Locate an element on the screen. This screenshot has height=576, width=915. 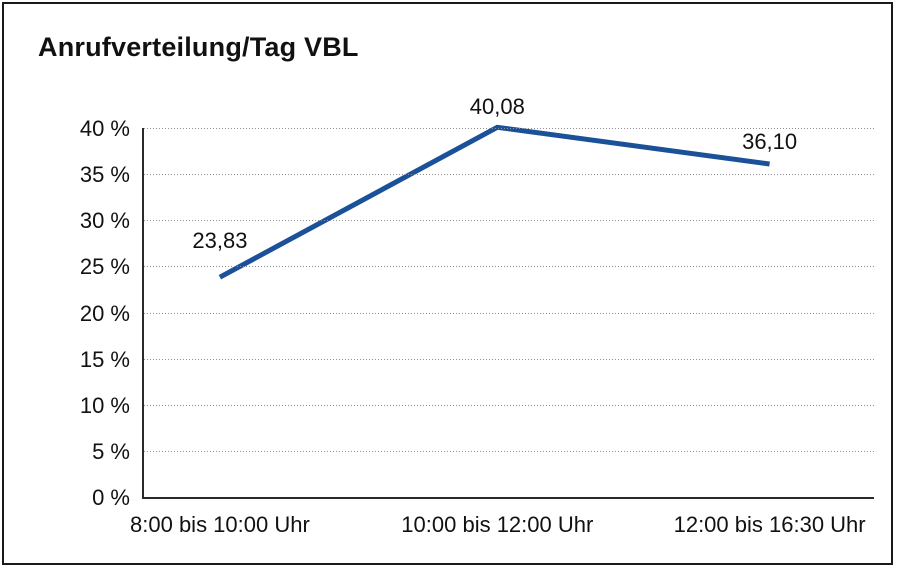
data-point-label: 36,10 is located at coordinates (770, 141).